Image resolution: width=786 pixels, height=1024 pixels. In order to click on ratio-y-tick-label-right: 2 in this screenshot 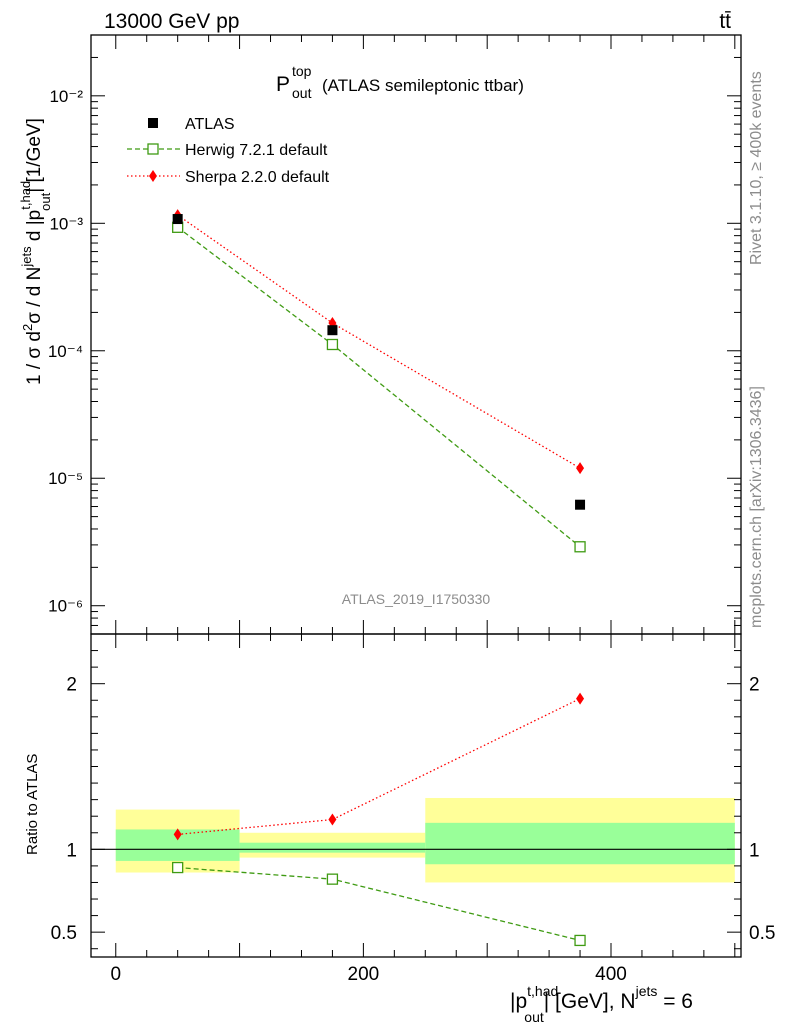, I will do `click(754, 685)`.